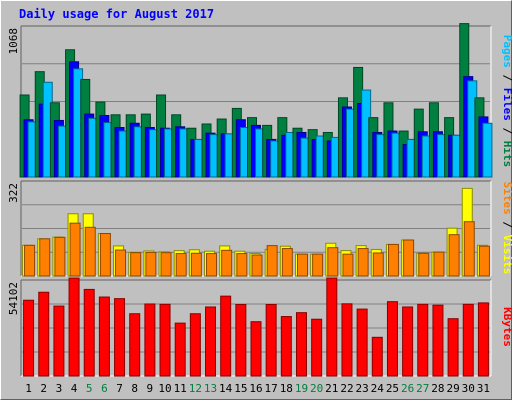  I want to click on x-tick-label-29: 29, so click(452, 388).